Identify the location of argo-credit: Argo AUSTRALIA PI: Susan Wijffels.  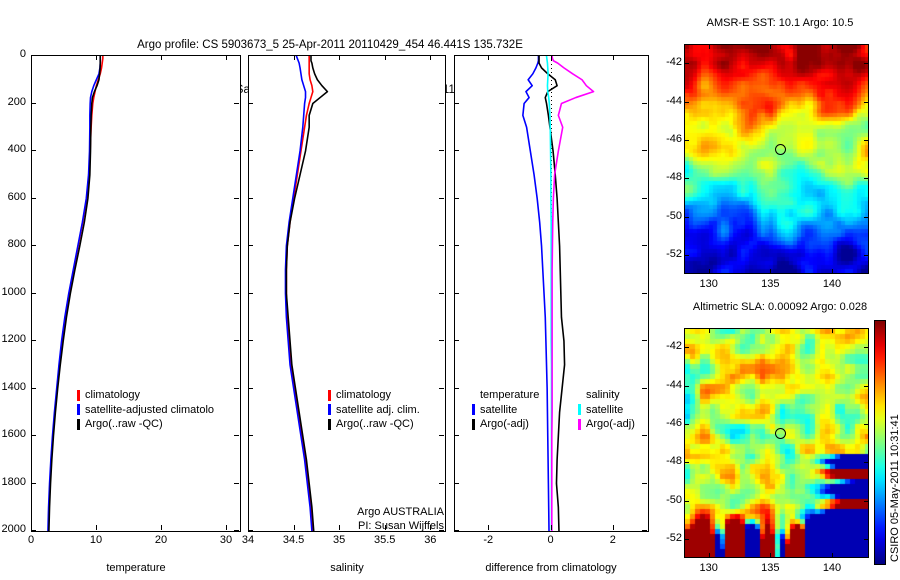
(345, 519).